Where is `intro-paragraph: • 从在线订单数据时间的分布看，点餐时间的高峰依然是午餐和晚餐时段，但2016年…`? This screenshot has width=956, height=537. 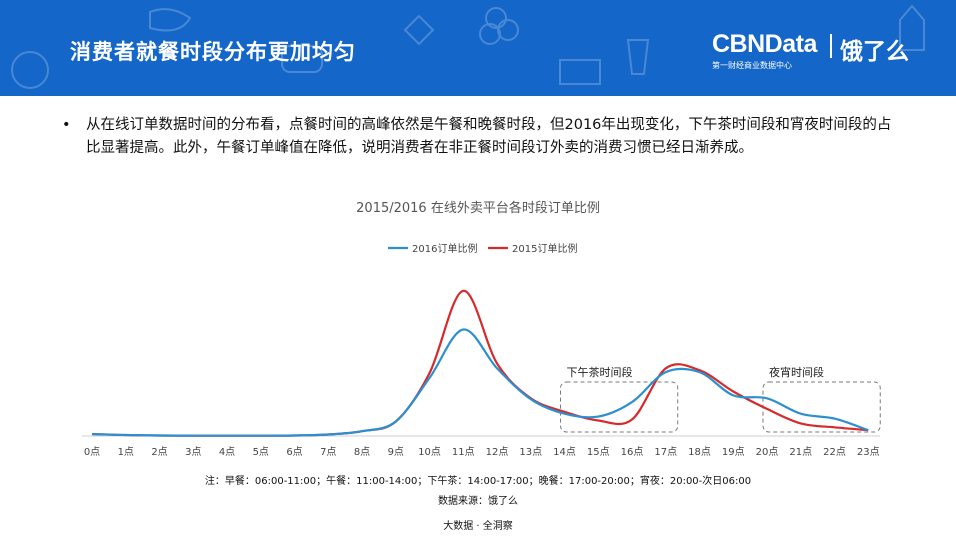 intro-paragraph: • 从在线订单数据时间的分布看，点餐时间的高峰依然是午餐和晚餐时段，但2016年… is located at coordinates (481, 137).